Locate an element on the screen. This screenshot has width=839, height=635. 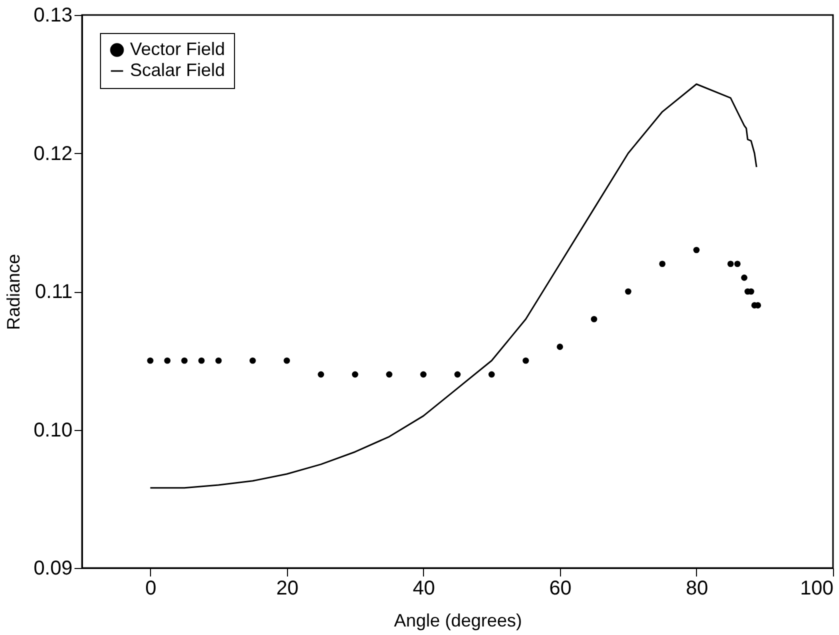
x-axis-title: Angle (degrees) is located at coordinates (458, 620).